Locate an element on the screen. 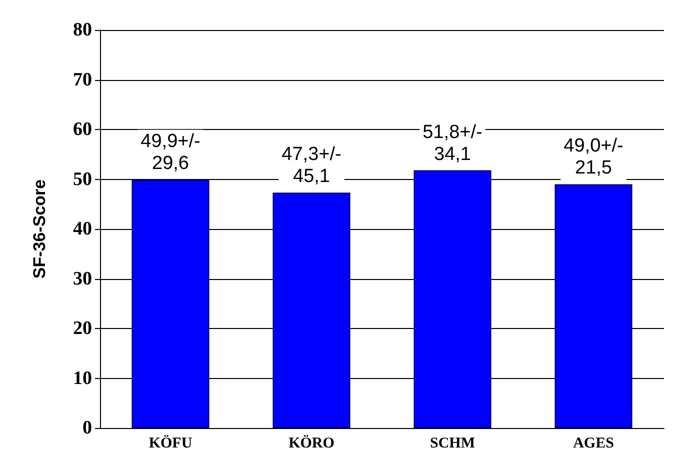 This screenshot has width=689, height=468. y-tick-label: 0 is located at coordinates (87, 428).